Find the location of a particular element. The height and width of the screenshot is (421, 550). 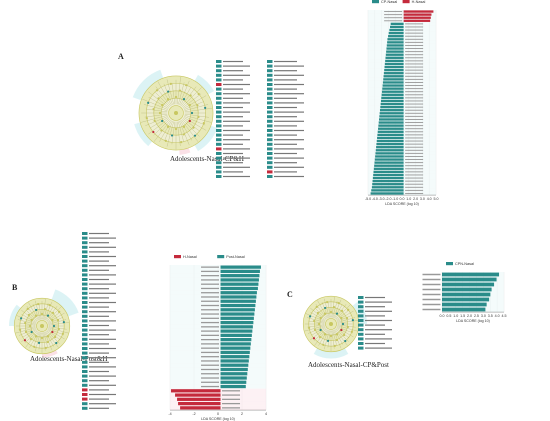

panel-b-tick-label: 4 is located at coordinates (266, 414).